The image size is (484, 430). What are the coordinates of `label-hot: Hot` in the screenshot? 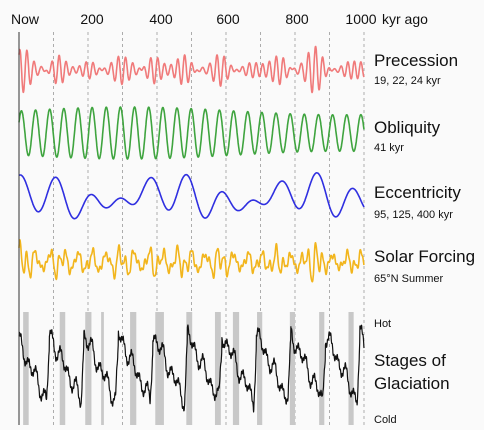 It's located at (382, 324).